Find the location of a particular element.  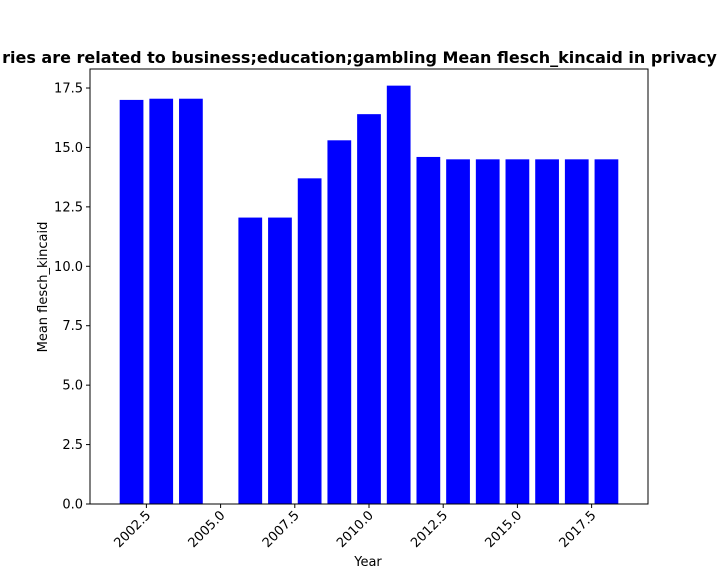

bar-2003 is located at coordinates (161, 301).